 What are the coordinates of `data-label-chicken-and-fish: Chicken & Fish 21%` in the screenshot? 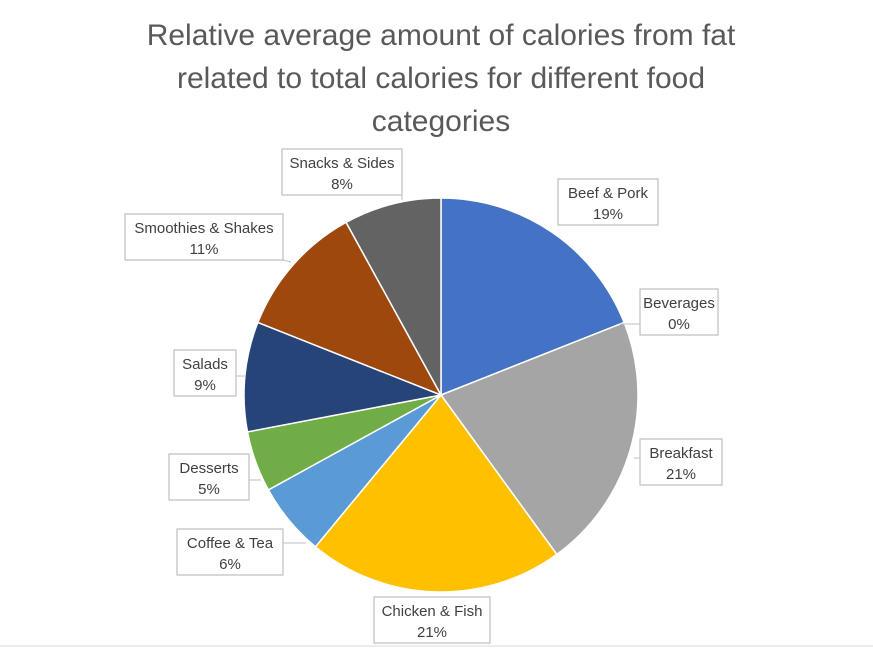 It's located at (432, 620).